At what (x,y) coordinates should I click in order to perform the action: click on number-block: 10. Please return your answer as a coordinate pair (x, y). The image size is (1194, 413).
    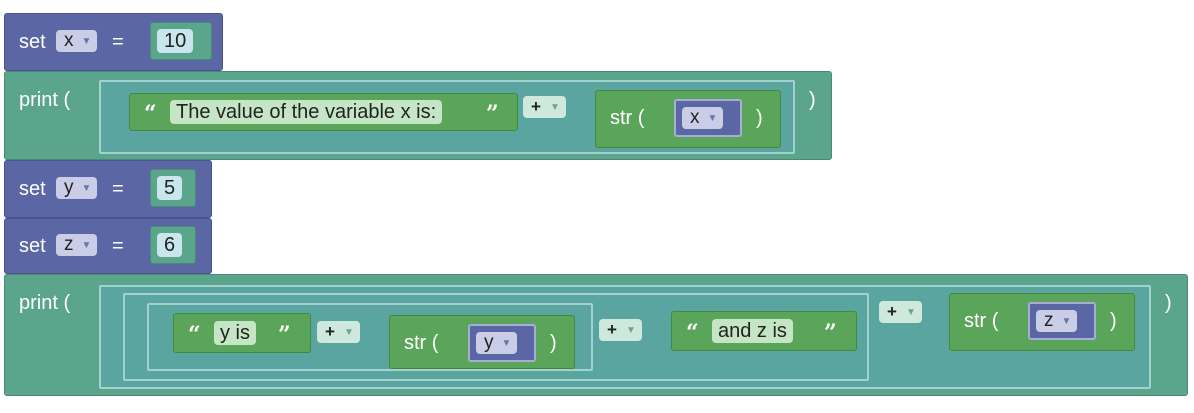
    Looking at the image, I should click on (181, 41).